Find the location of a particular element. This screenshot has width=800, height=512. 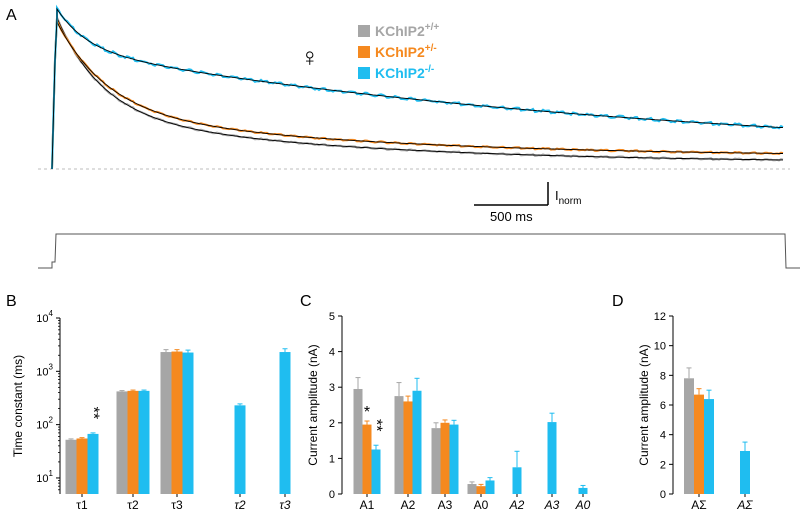

legend-label-ko: KChIP2-/- is located at coordinates (404, 72).